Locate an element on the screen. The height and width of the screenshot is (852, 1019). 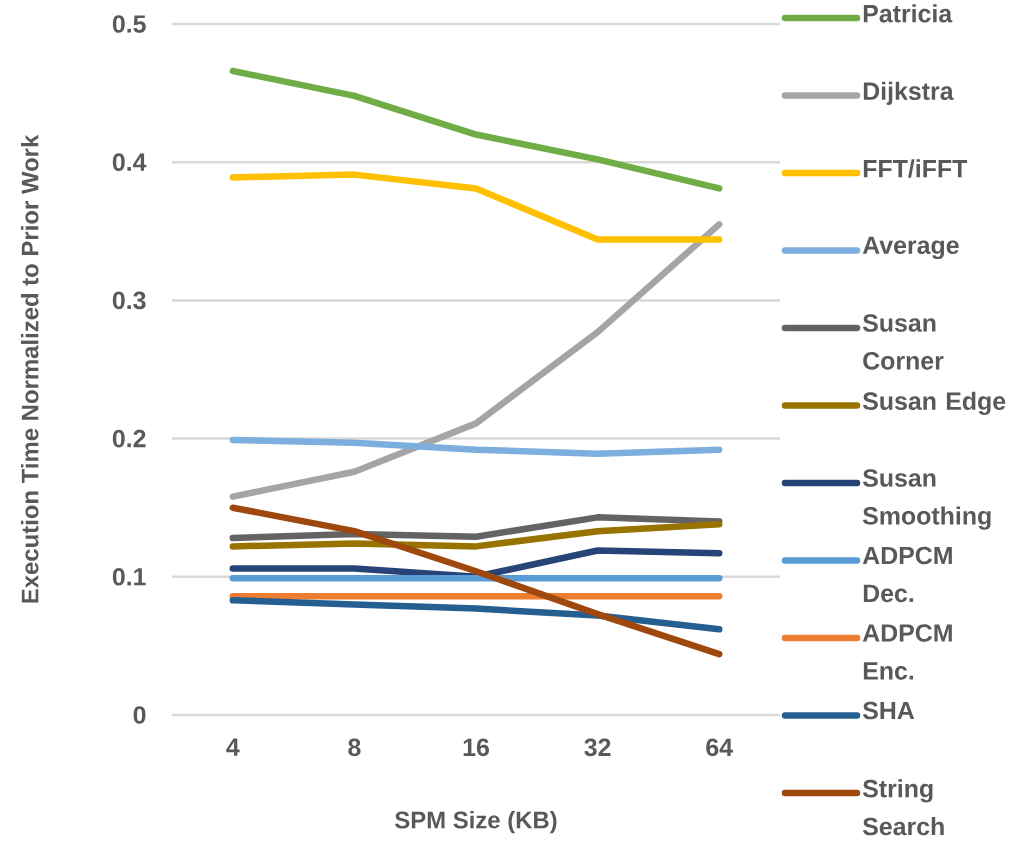
y-axis-title: Execution Time Normalized to Prior Work is located at coordinates (29, 368).